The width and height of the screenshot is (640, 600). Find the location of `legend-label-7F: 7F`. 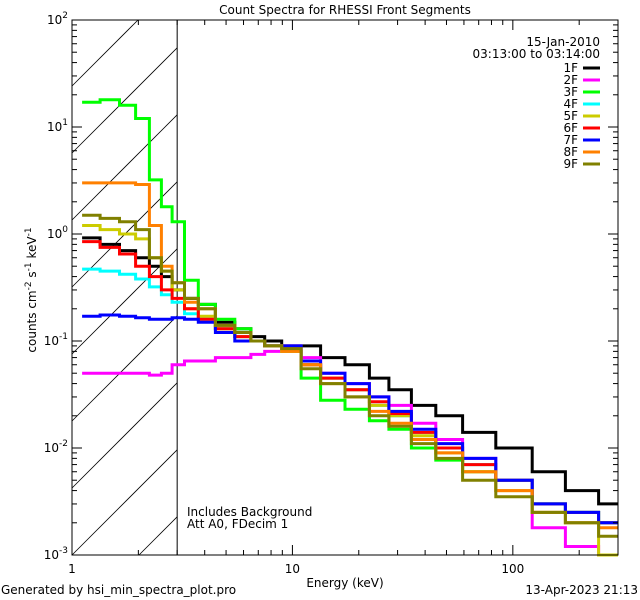

legend-label-7F: 7F is located at coordinates (570, 140).